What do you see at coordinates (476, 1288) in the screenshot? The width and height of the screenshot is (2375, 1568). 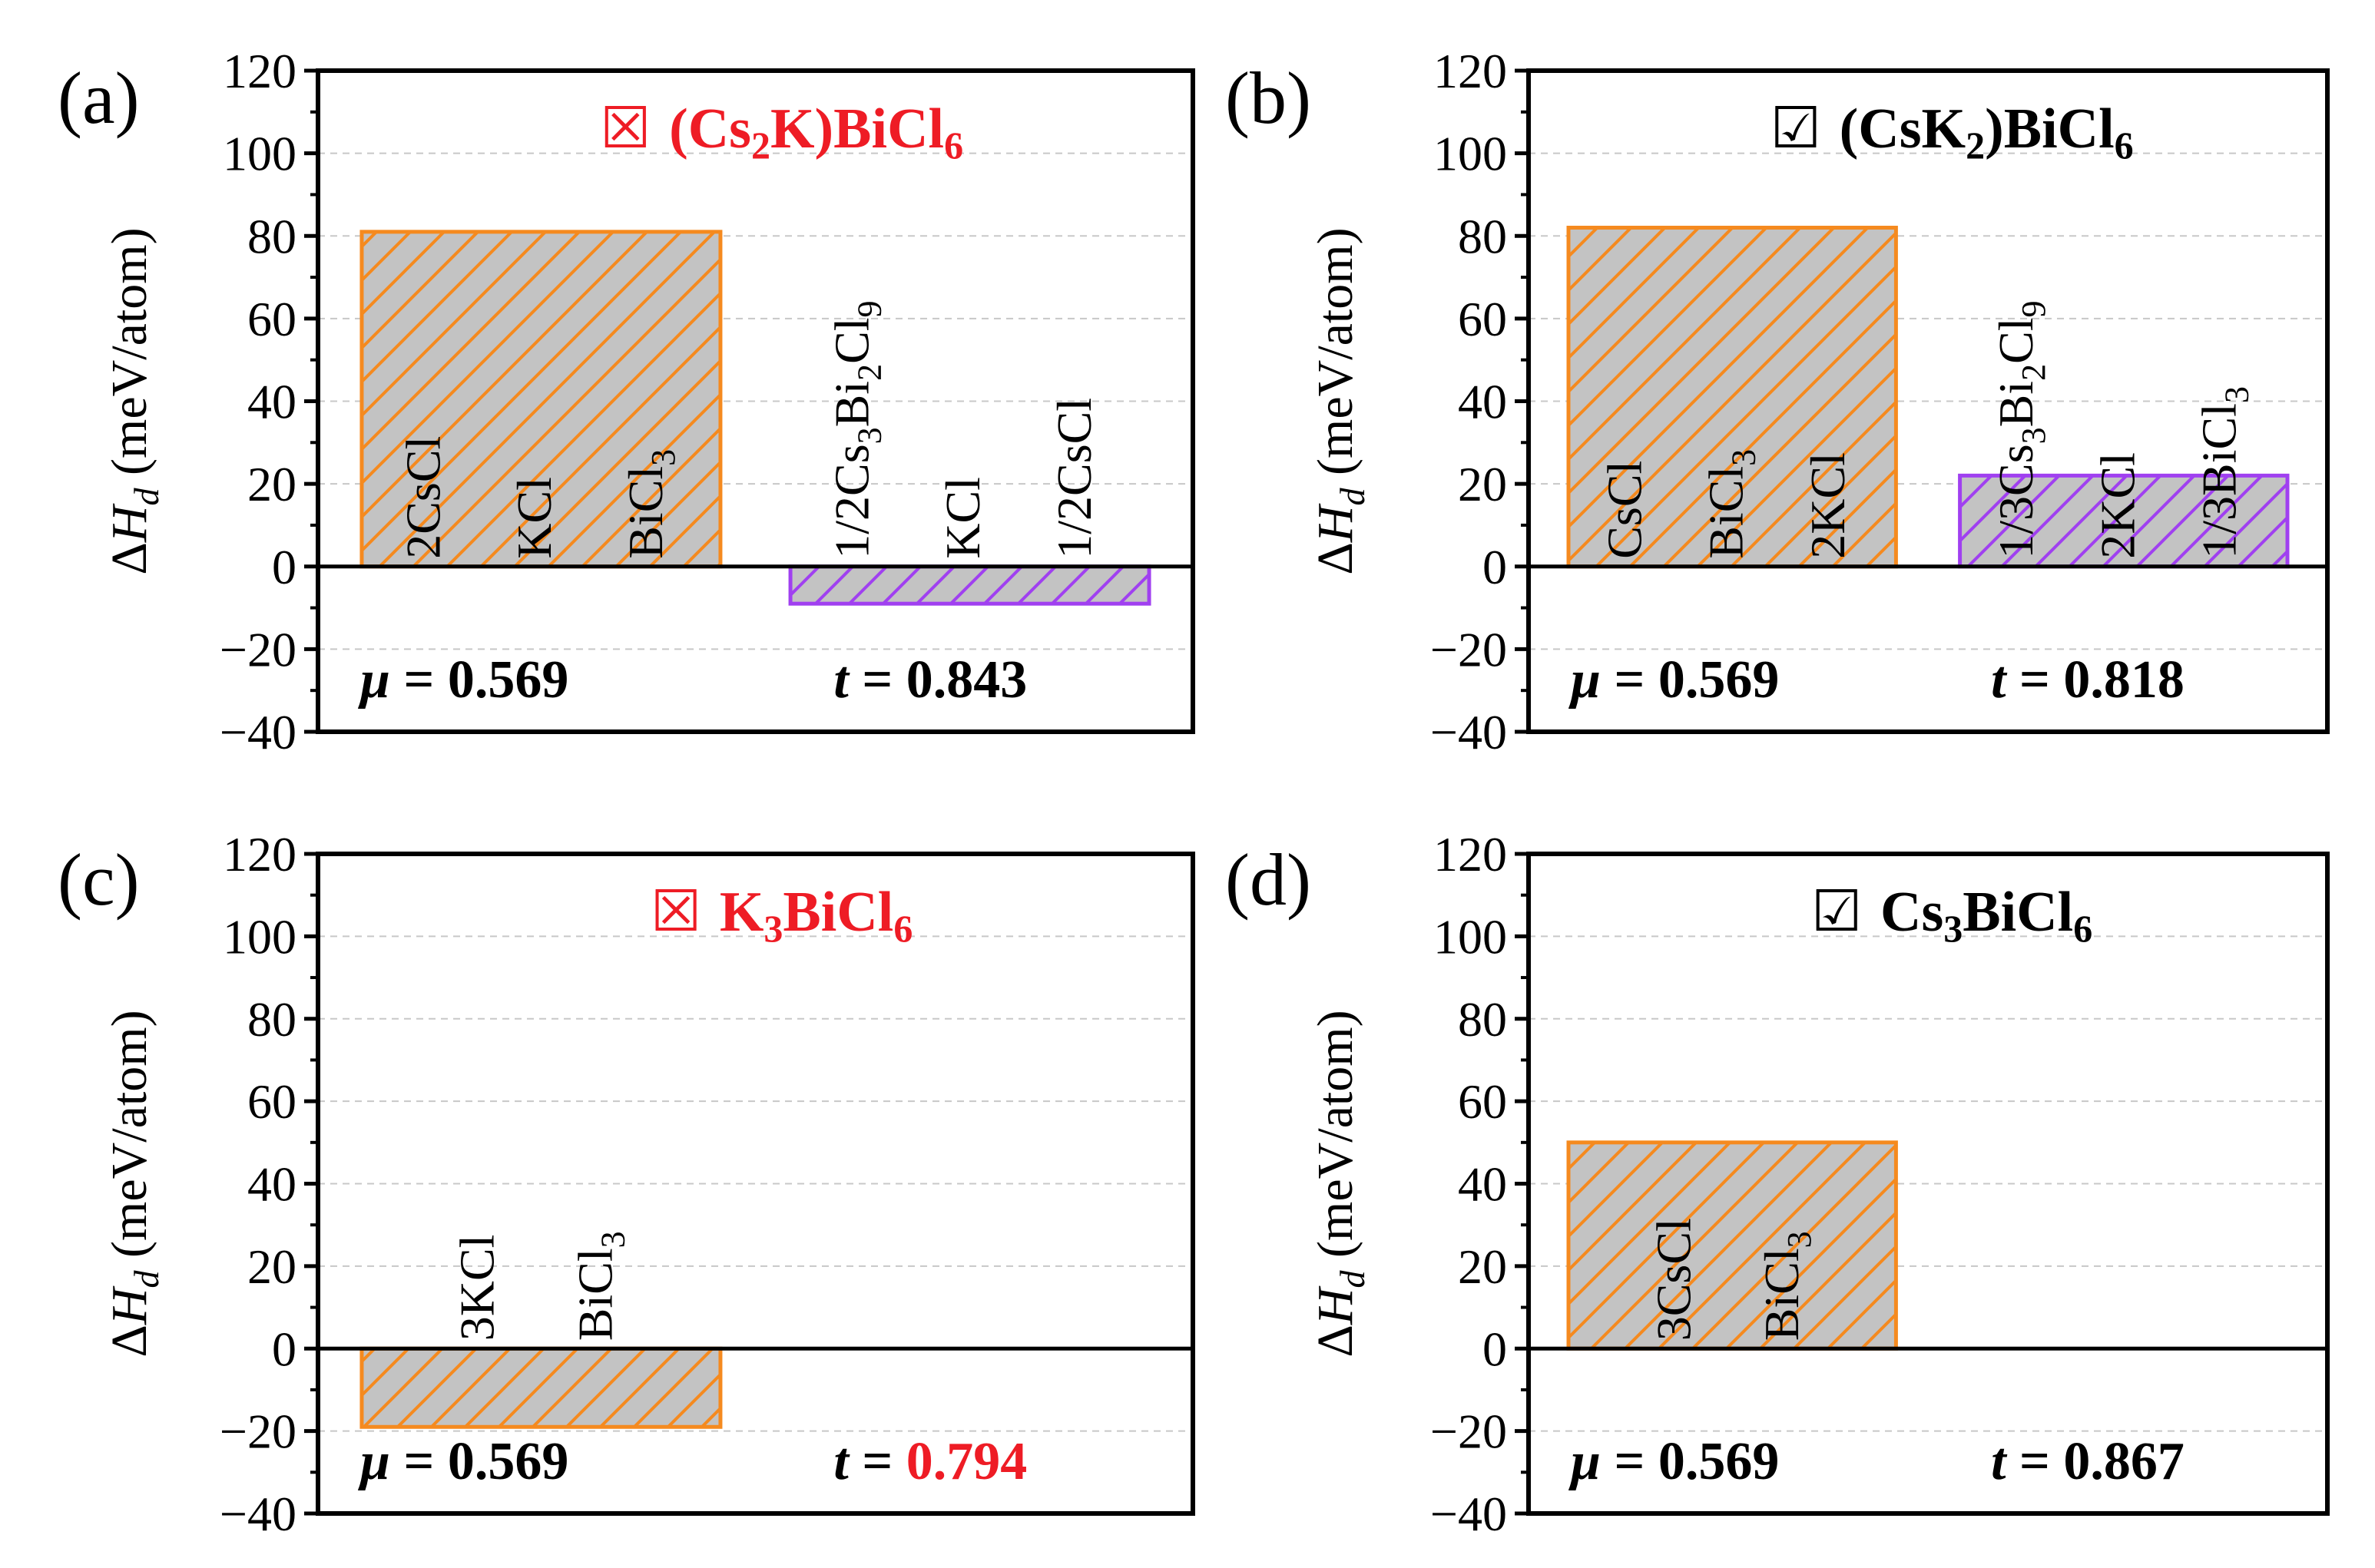 I see `bar-label: 3KCl` at bounding box center [476, 1288].